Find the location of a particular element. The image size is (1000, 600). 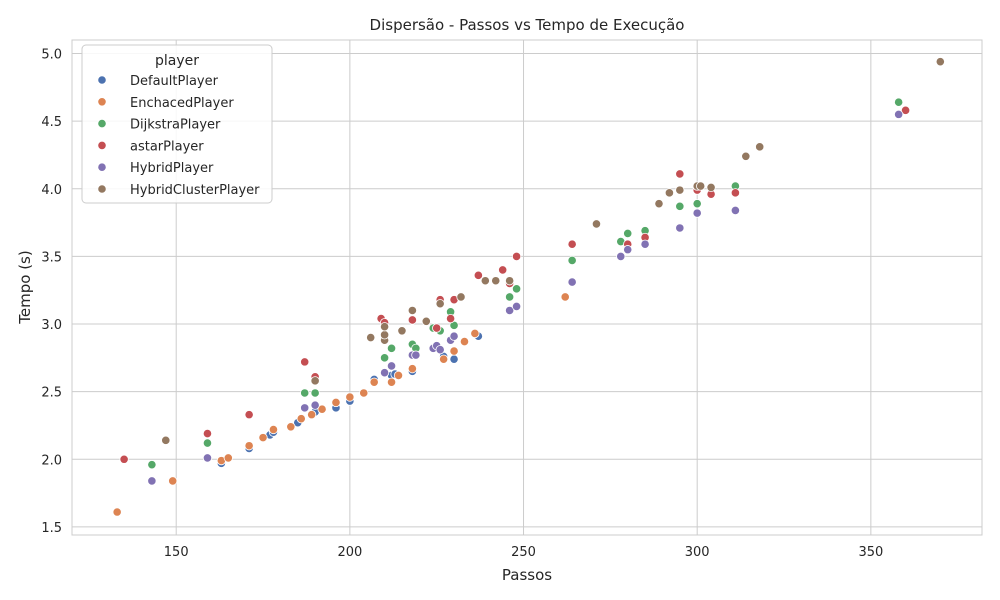

y-tick-label: 4.0 is located at coordinates (51, 190).